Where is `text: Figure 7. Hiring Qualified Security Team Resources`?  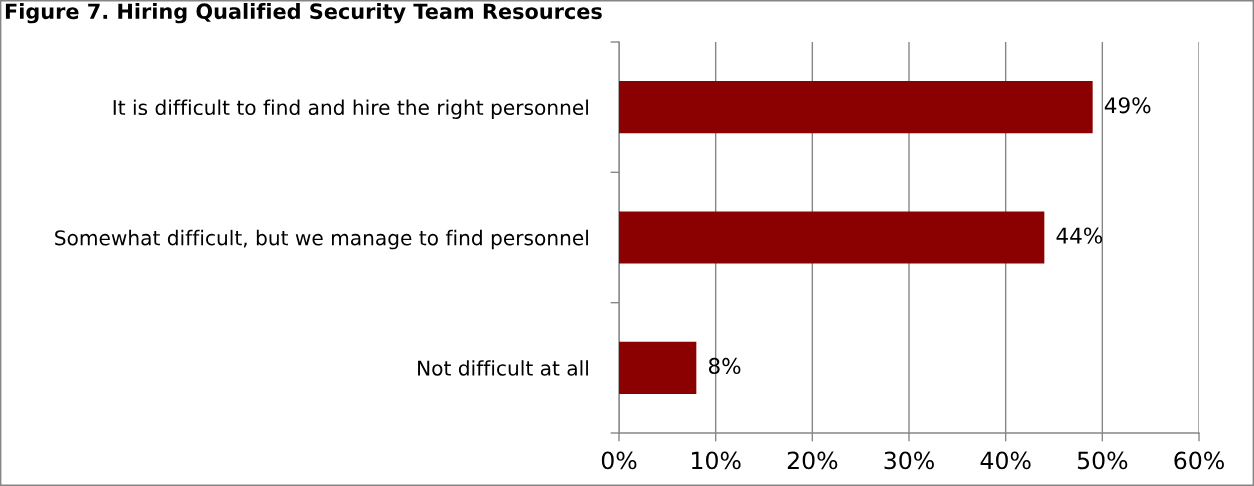 text: Figure 7. Hiring Qualified Security Team Resources is located at coordinates (303, 13).